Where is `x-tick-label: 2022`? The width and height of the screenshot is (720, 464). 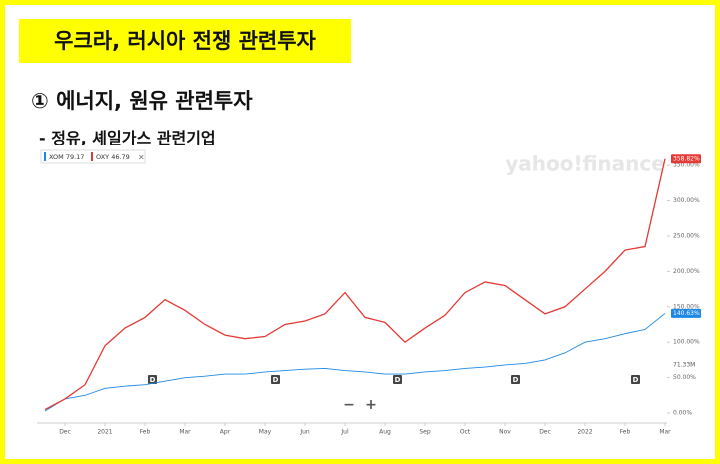 x-tick-label: 2022 is located at coordinates (584, 432).